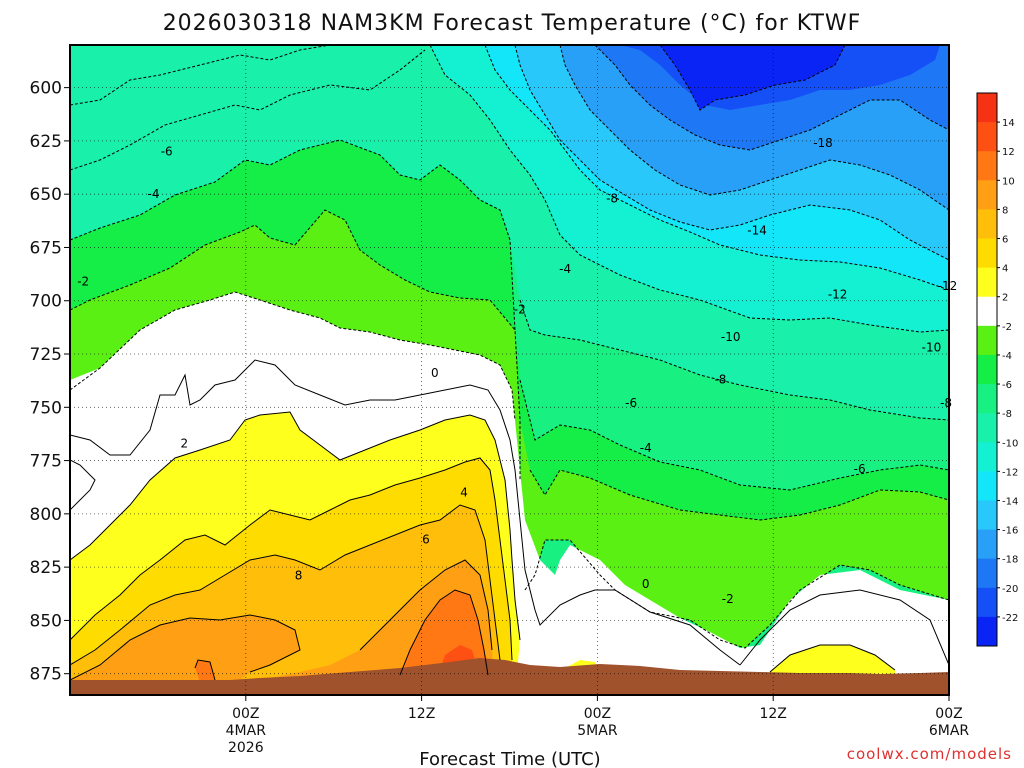  Describe the element at coordinates (46, 408) in the screenshot. I see `y-tick-label: 750` at that location.